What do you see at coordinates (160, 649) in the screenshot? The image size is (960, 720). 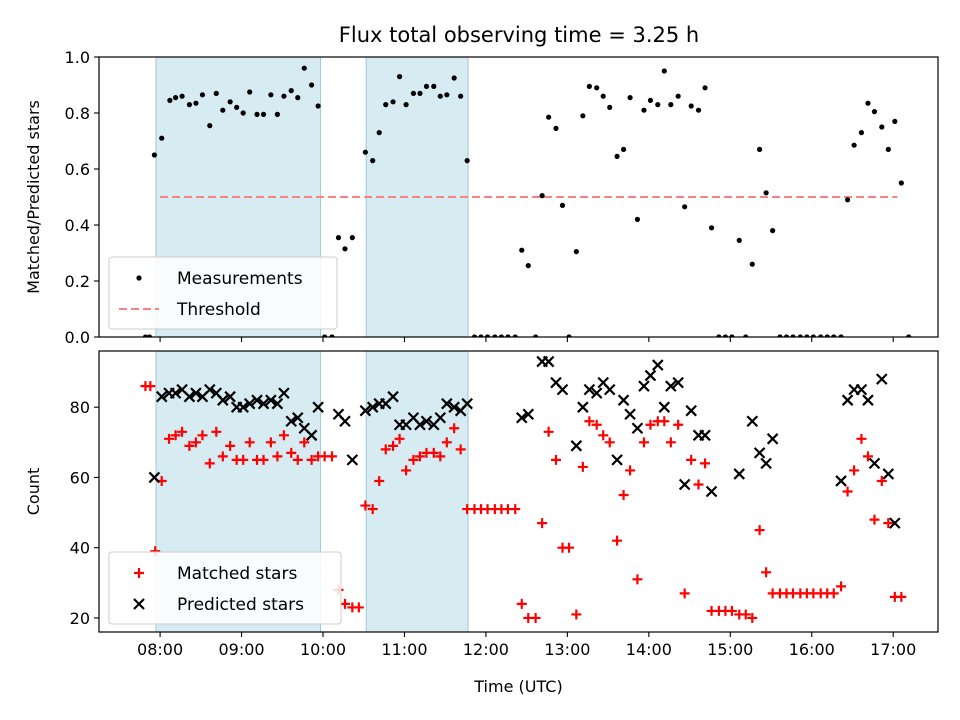 I see `x-tick-label: 08:00` at bounding box center [160, 649].